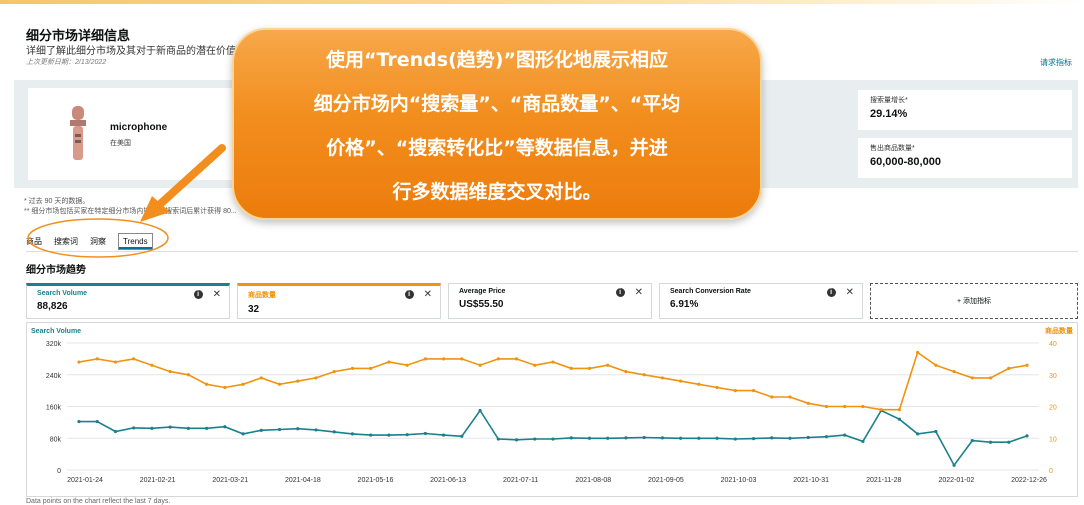 Image resolution: width=1084 pixels, height=505 pixels. I want to click on tab-insights: 洞察, so click(98, 241).